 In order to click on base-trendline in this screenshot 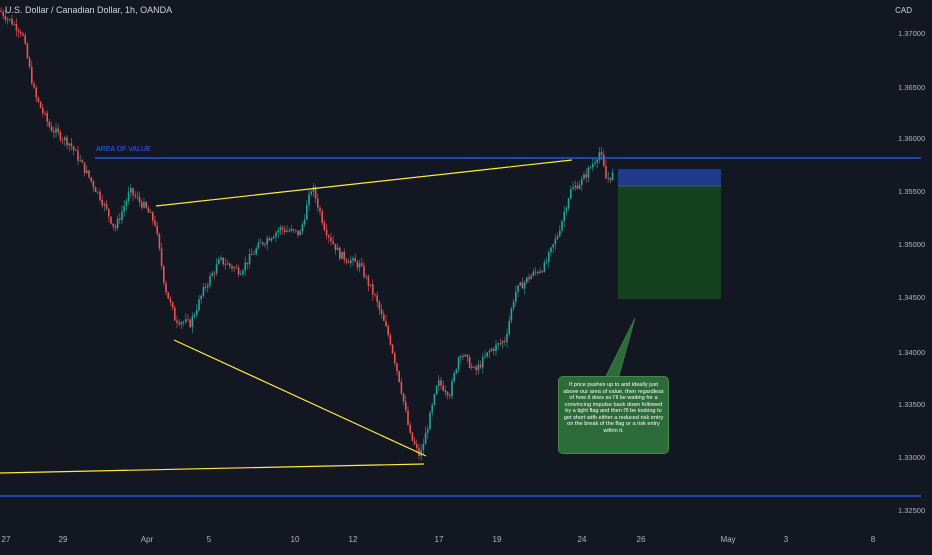, I will do `click(212, 468)`.